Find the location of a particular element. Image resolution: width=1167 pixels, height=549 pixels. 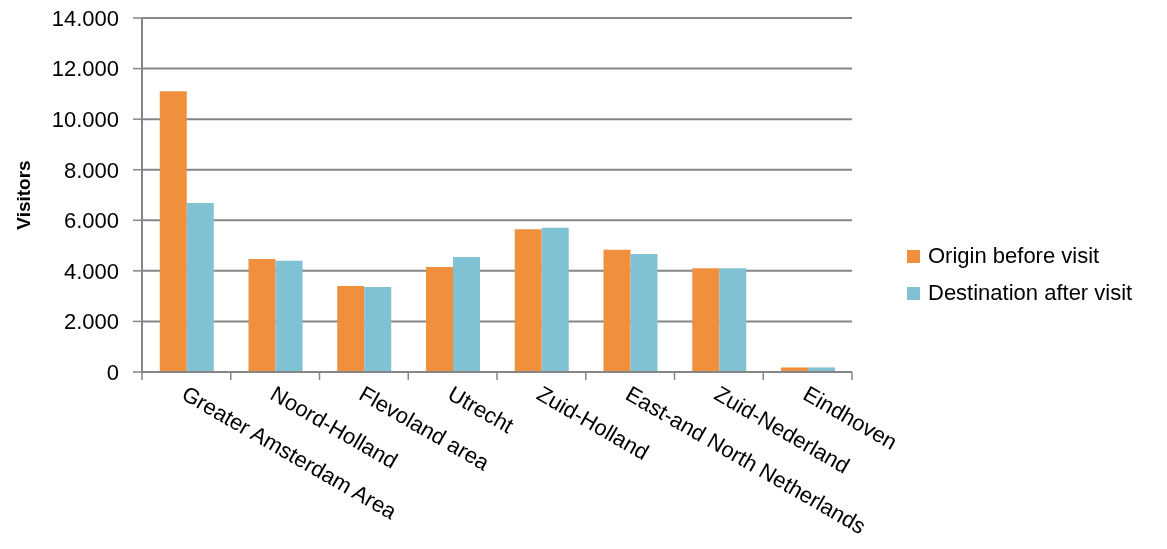

y-tick-label: 8.000 is located at coordinates (91, 170).